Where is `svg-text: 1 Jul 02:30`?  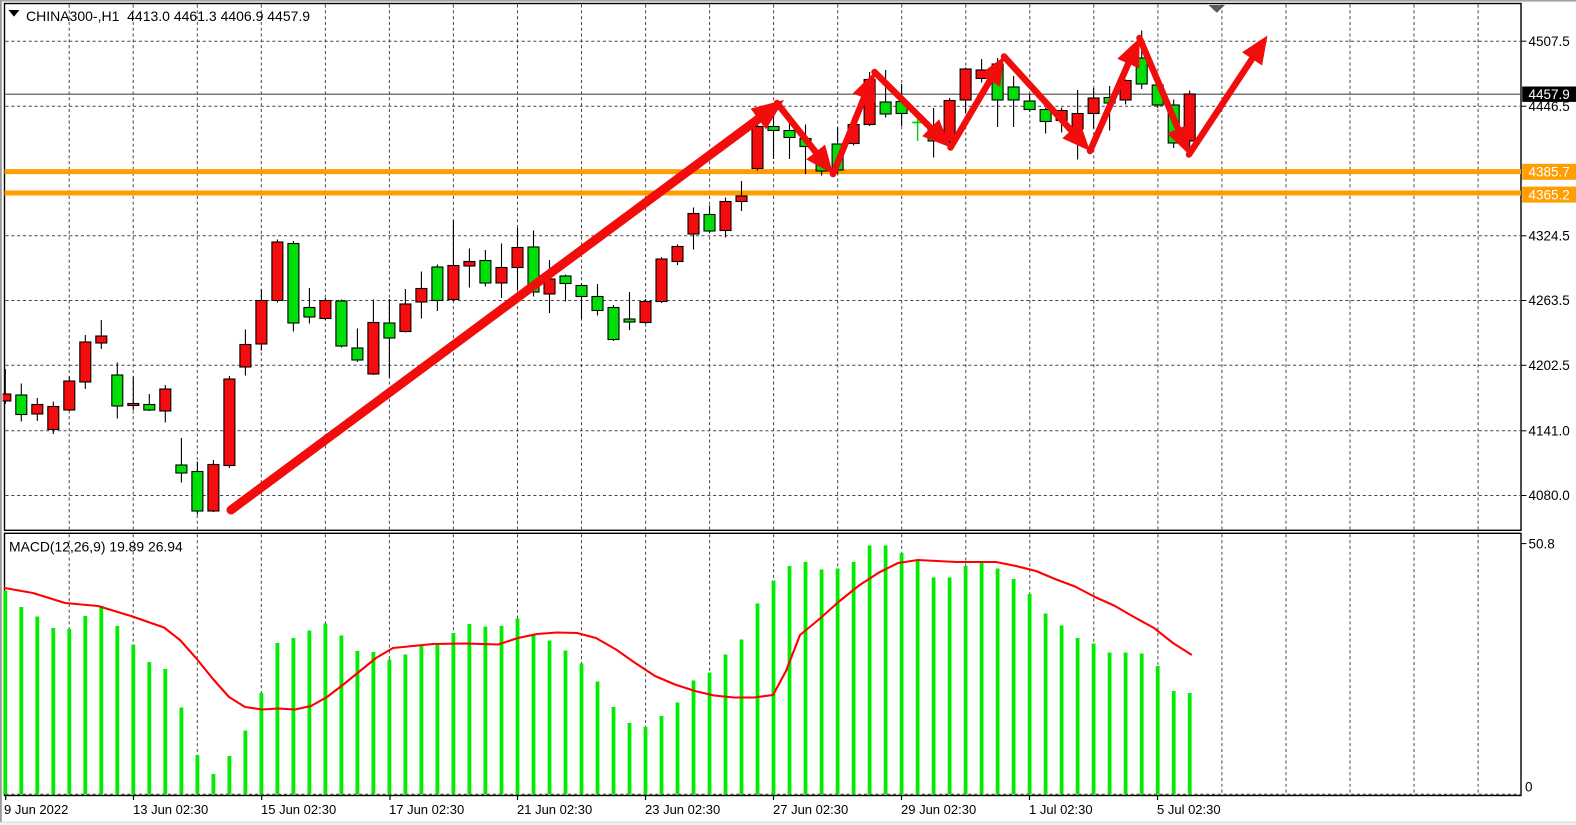
svg-text: 1 Jul 02:30 is located at coordinates (1061, 809).